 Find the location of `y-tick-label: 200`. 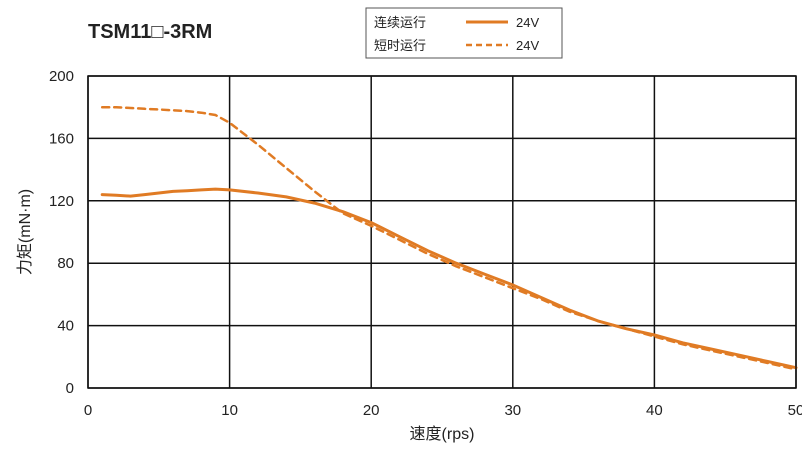

y-tick-label: 200 is located at coordinates (61, 76).